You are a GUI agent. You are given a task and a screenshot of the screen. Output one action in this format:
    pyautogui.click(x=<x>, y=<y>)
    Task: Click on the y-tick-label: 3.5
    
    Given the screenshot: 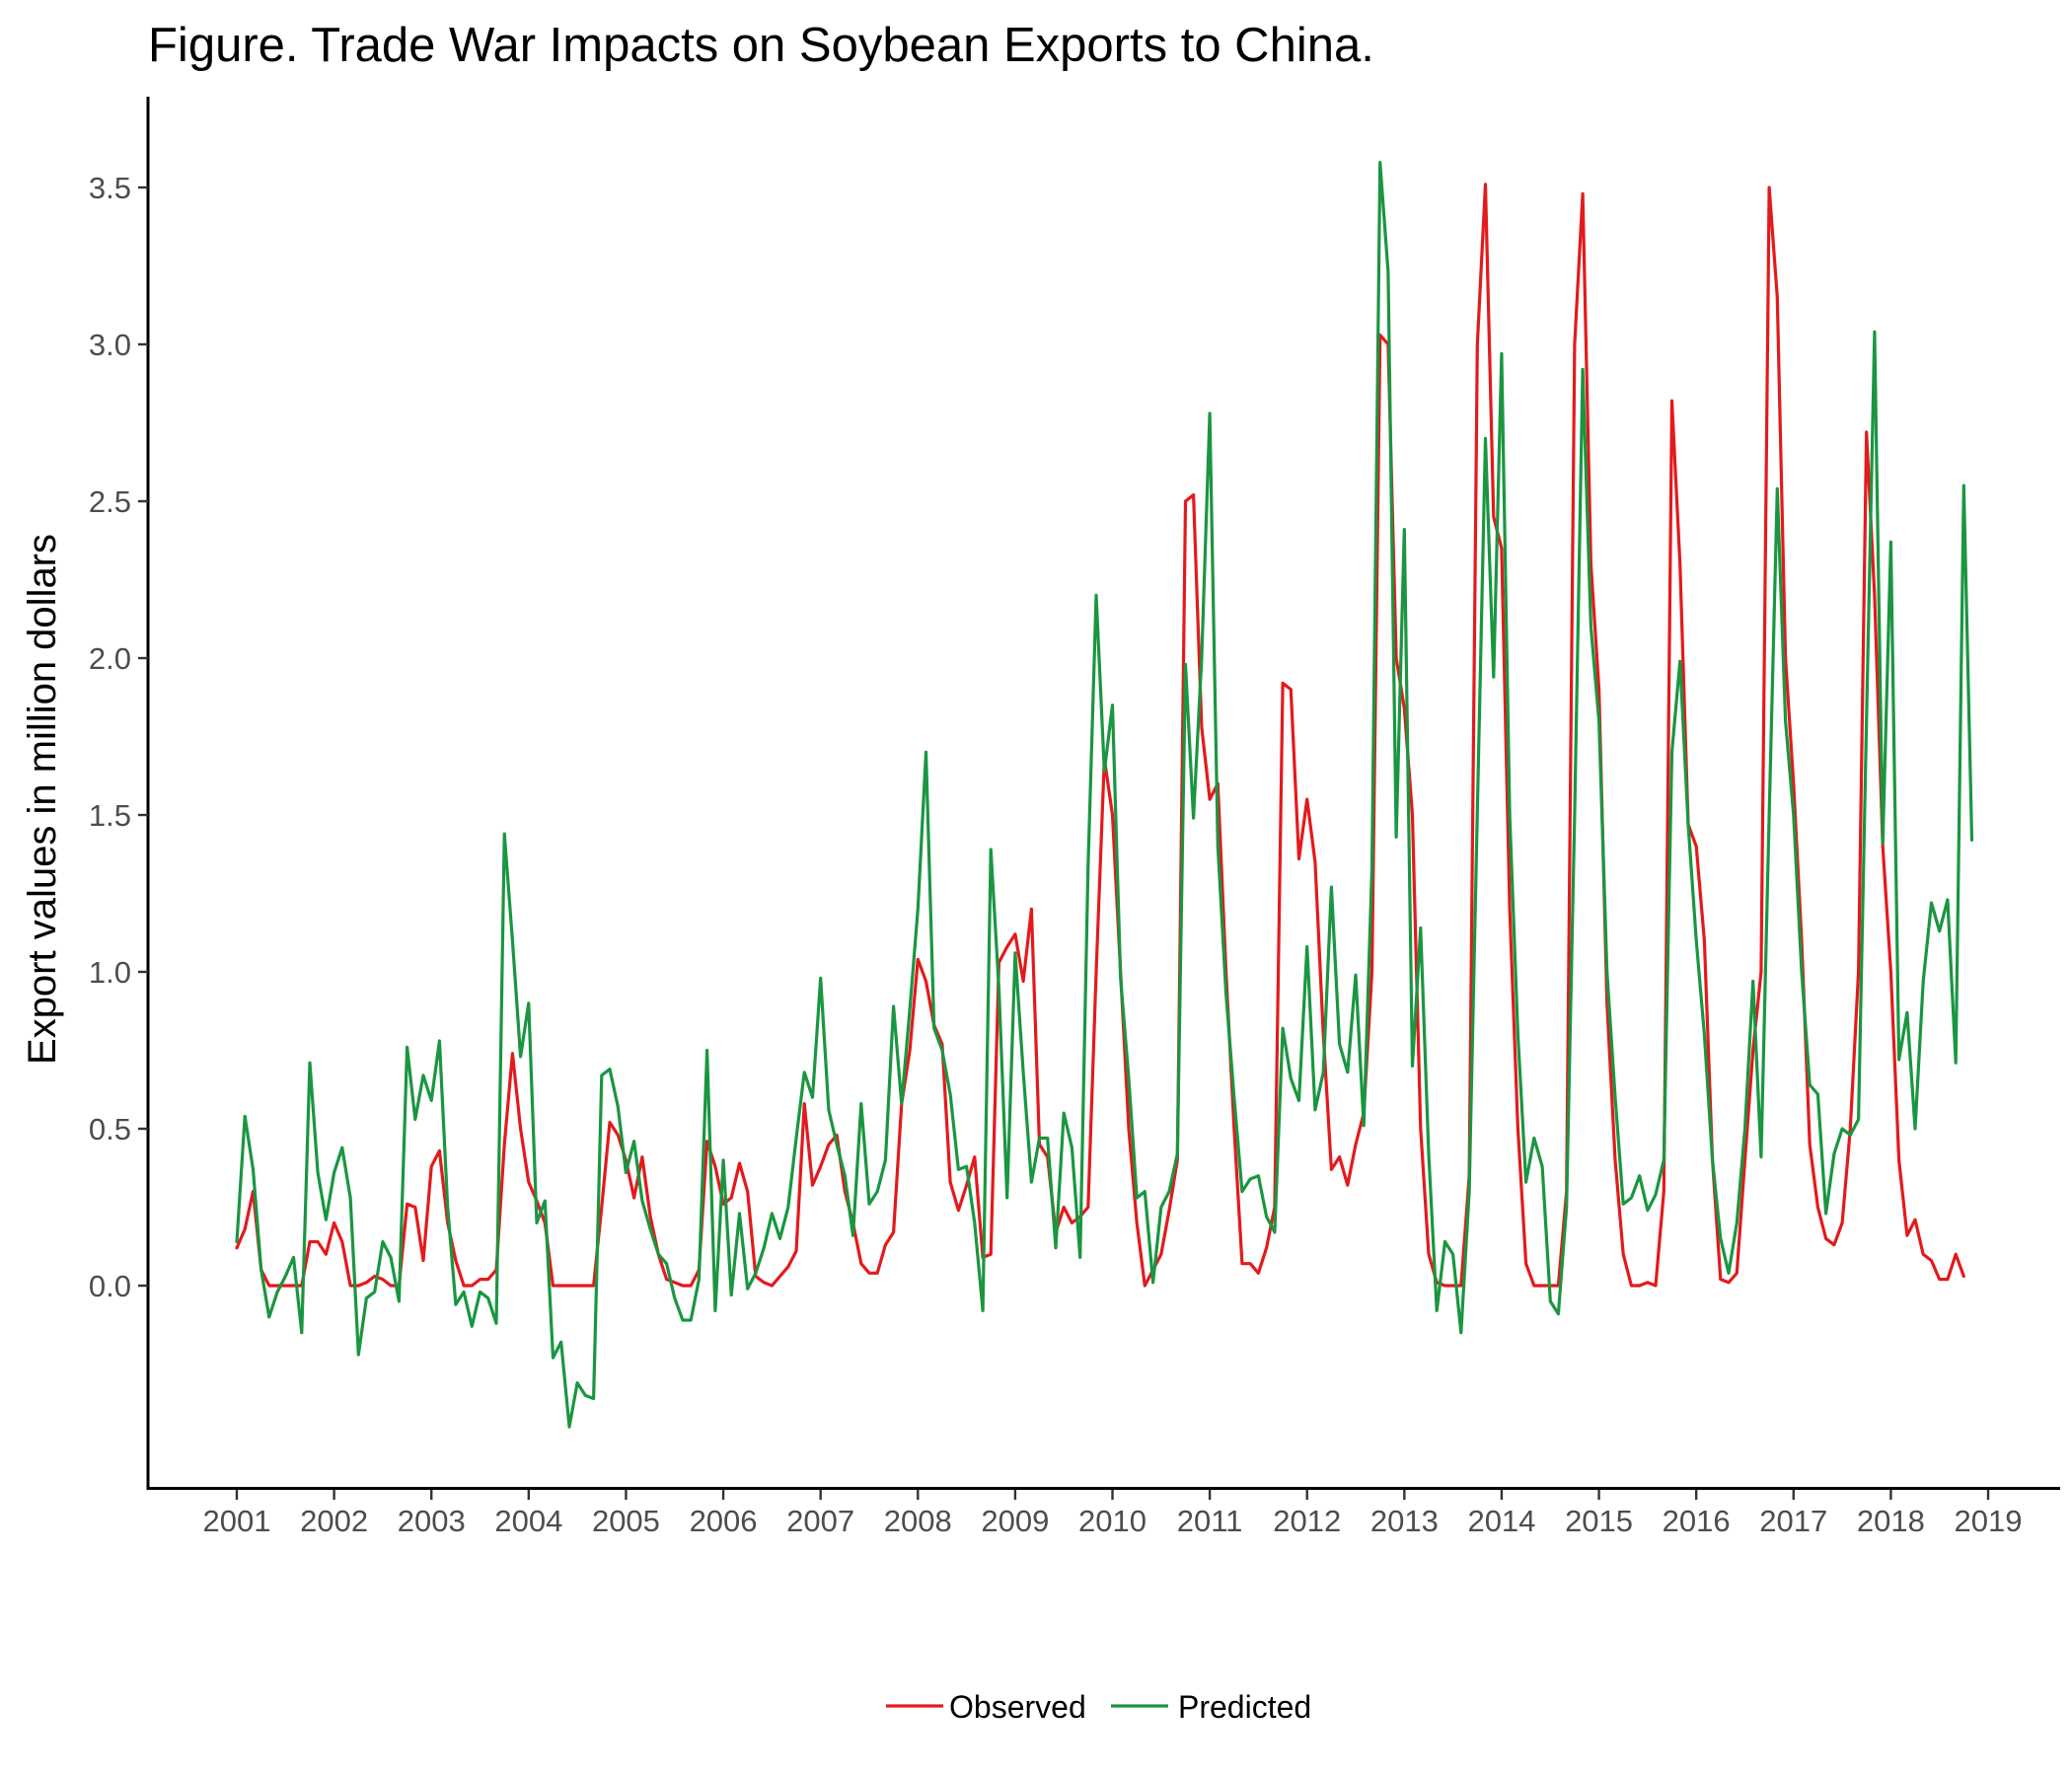 What is the action you would take?
    pyautogui.click(x=110, y=188)
    